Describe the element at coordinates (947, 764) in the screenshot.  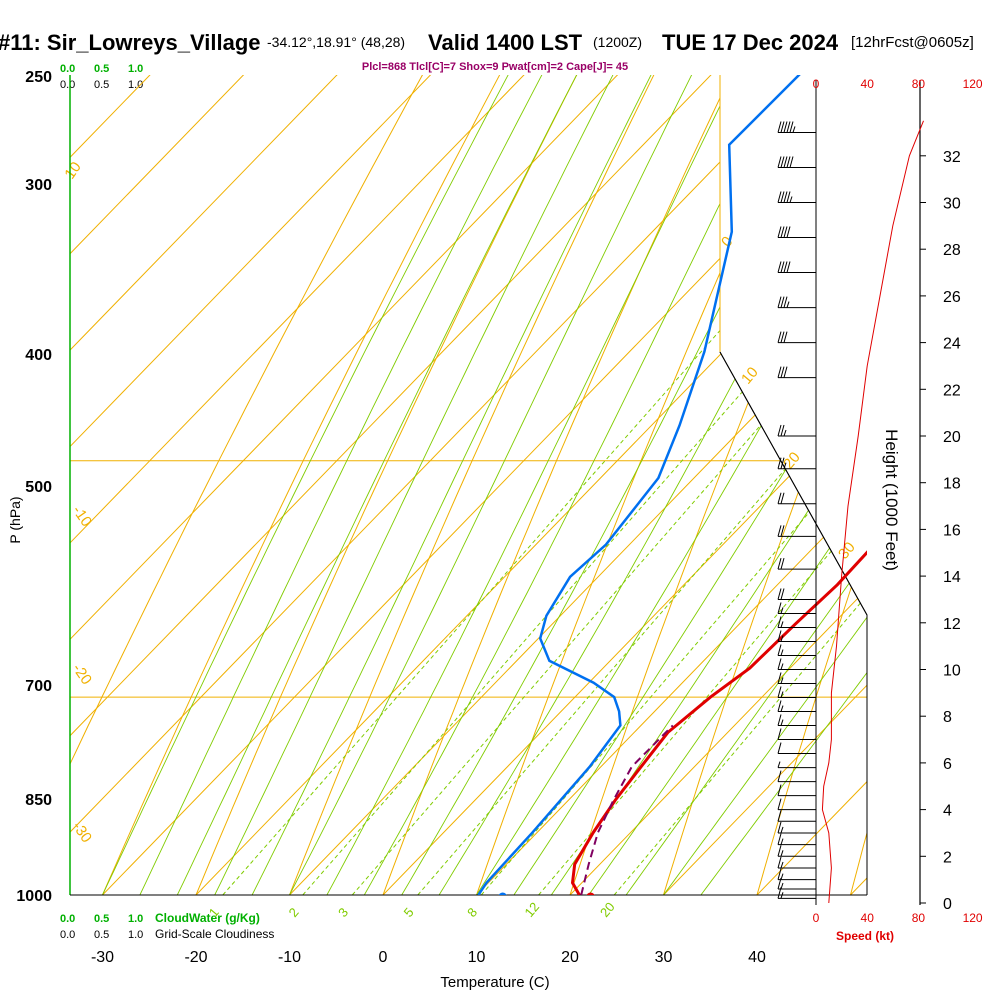
I see `height-tick-label: 6` at that location.